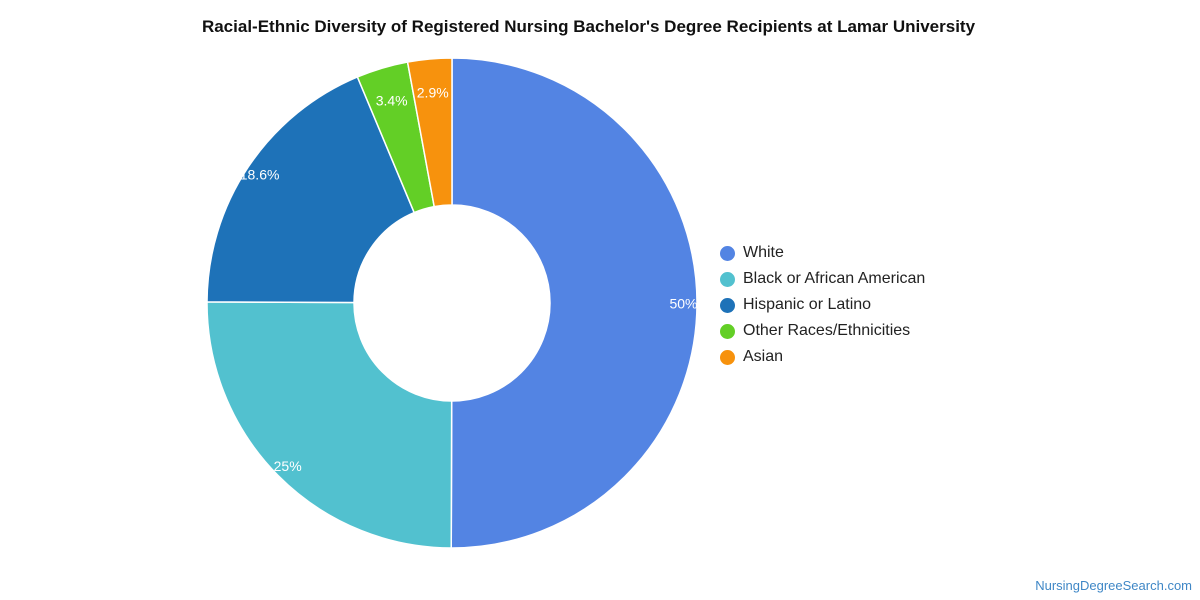 The image size is (1200, 600). Describe the element at coordinates (763, 356) in the screenshot. I see `legend-label: Asian` at that location.